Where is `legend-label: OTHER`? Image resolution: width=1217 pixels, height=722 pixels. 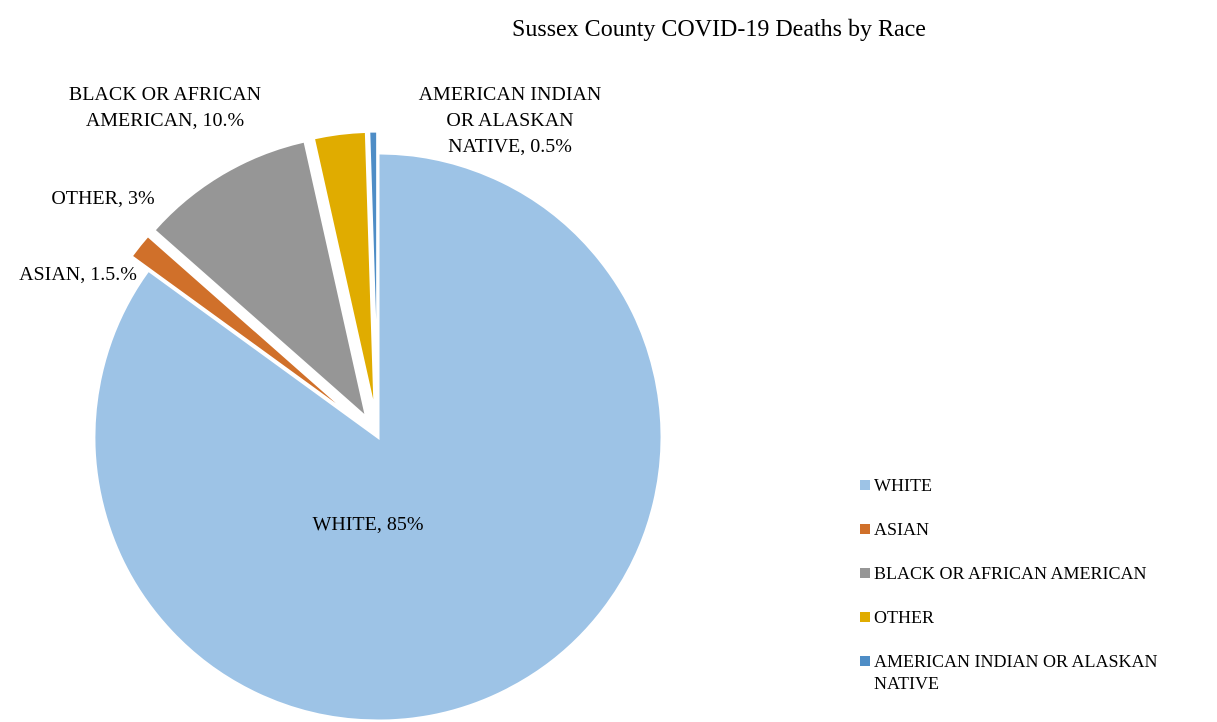
legend-label: OTHER is located at coordinates (904, 617).